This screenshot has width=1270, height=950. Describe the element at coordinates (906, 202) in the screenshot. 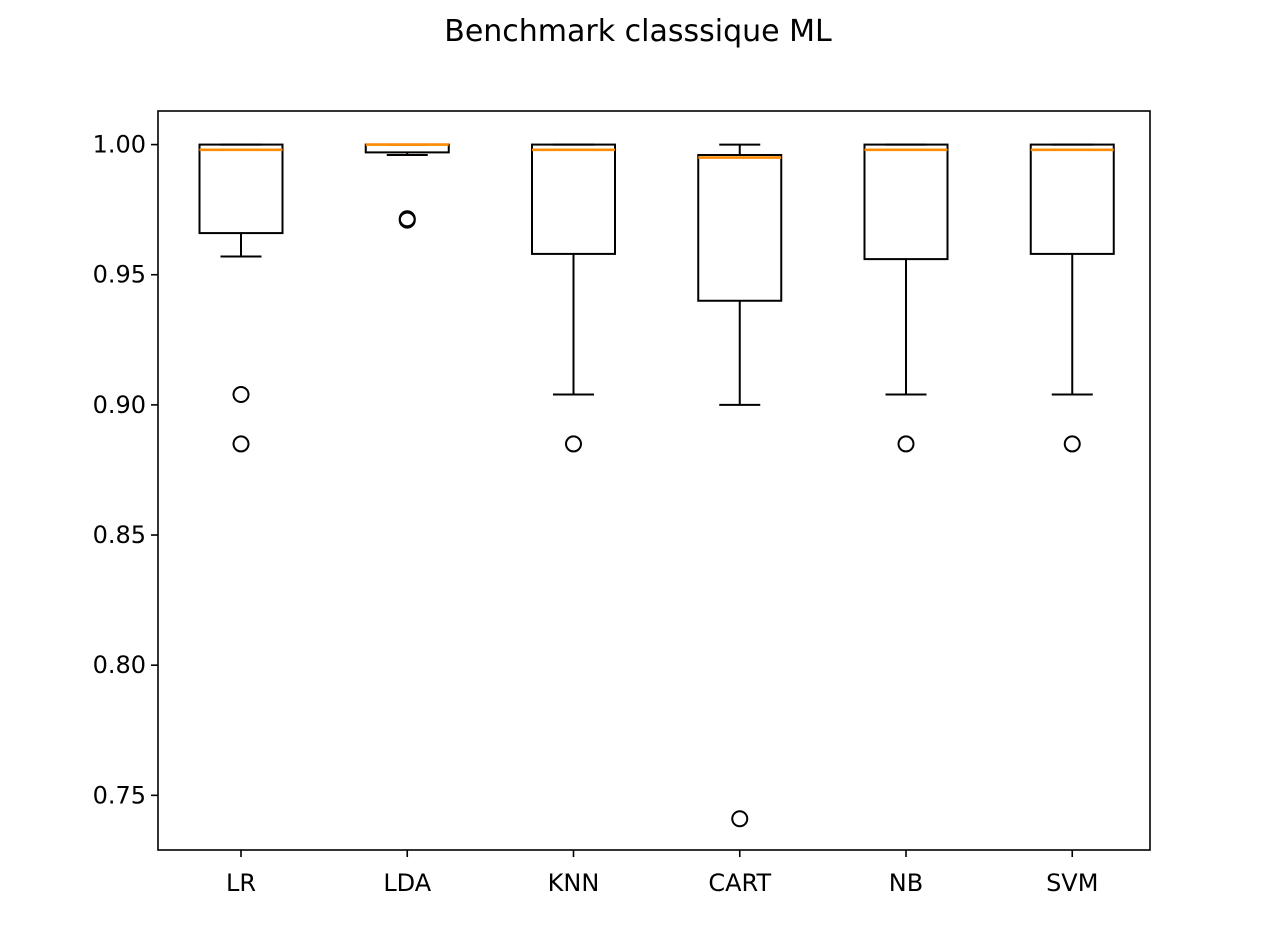

I see `box-nb` at that location.